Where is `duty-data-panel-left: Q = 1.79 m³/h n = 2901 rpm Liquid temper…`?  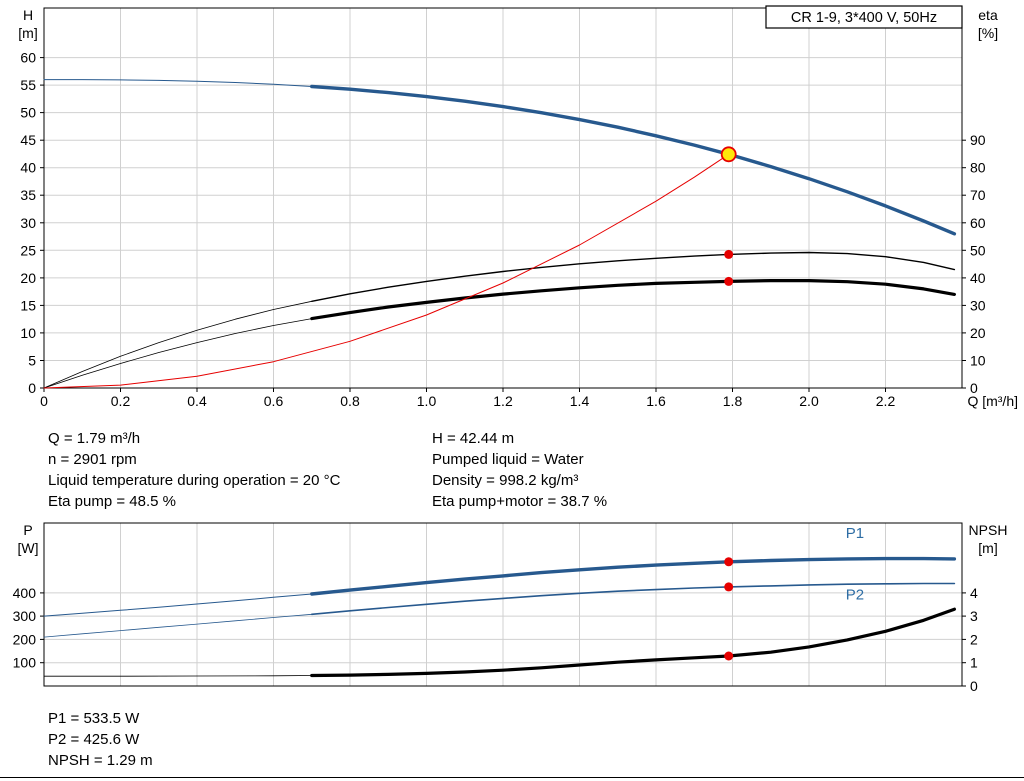
duty-data-panel-left: Q = 1.79 m³/h n = 2901 rpm Liquid temper… is located at coordinates (194, 470).